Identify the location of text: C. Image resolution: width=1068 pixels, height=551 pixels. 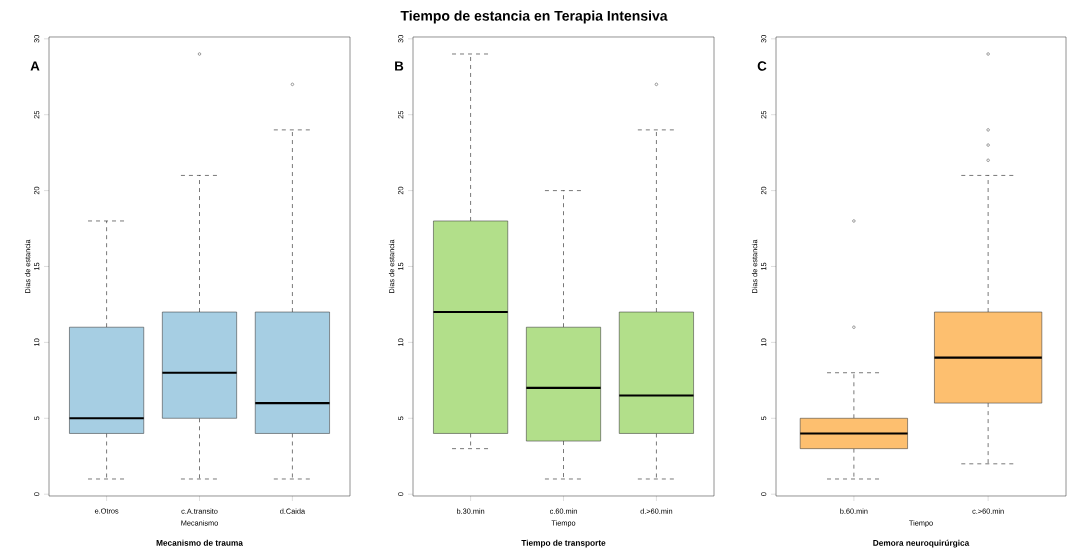
(762, 66).